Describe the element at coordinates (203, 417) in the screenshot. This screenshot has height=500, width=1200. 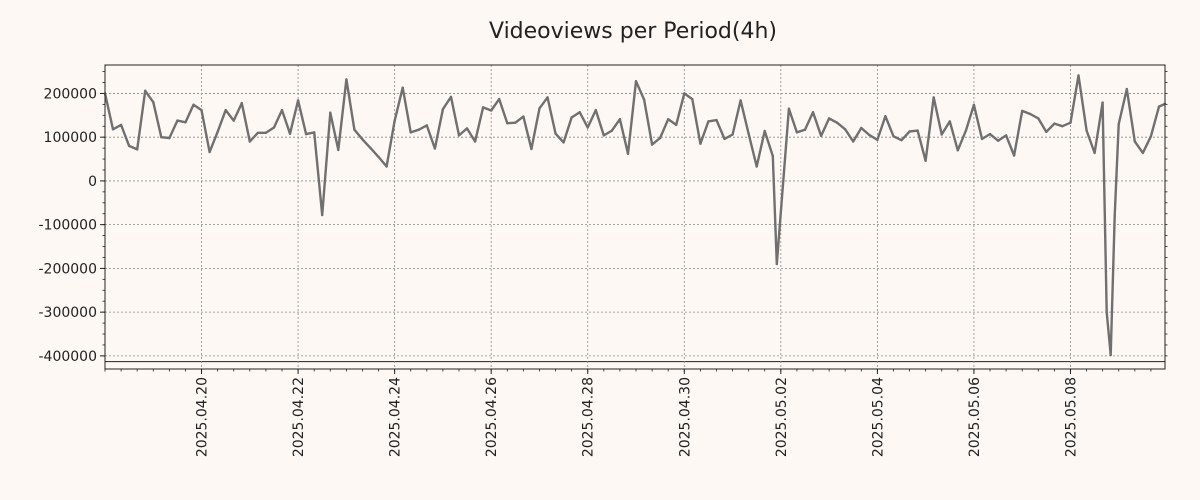
I see `x-tick-label: 2025.04.20` at that location.